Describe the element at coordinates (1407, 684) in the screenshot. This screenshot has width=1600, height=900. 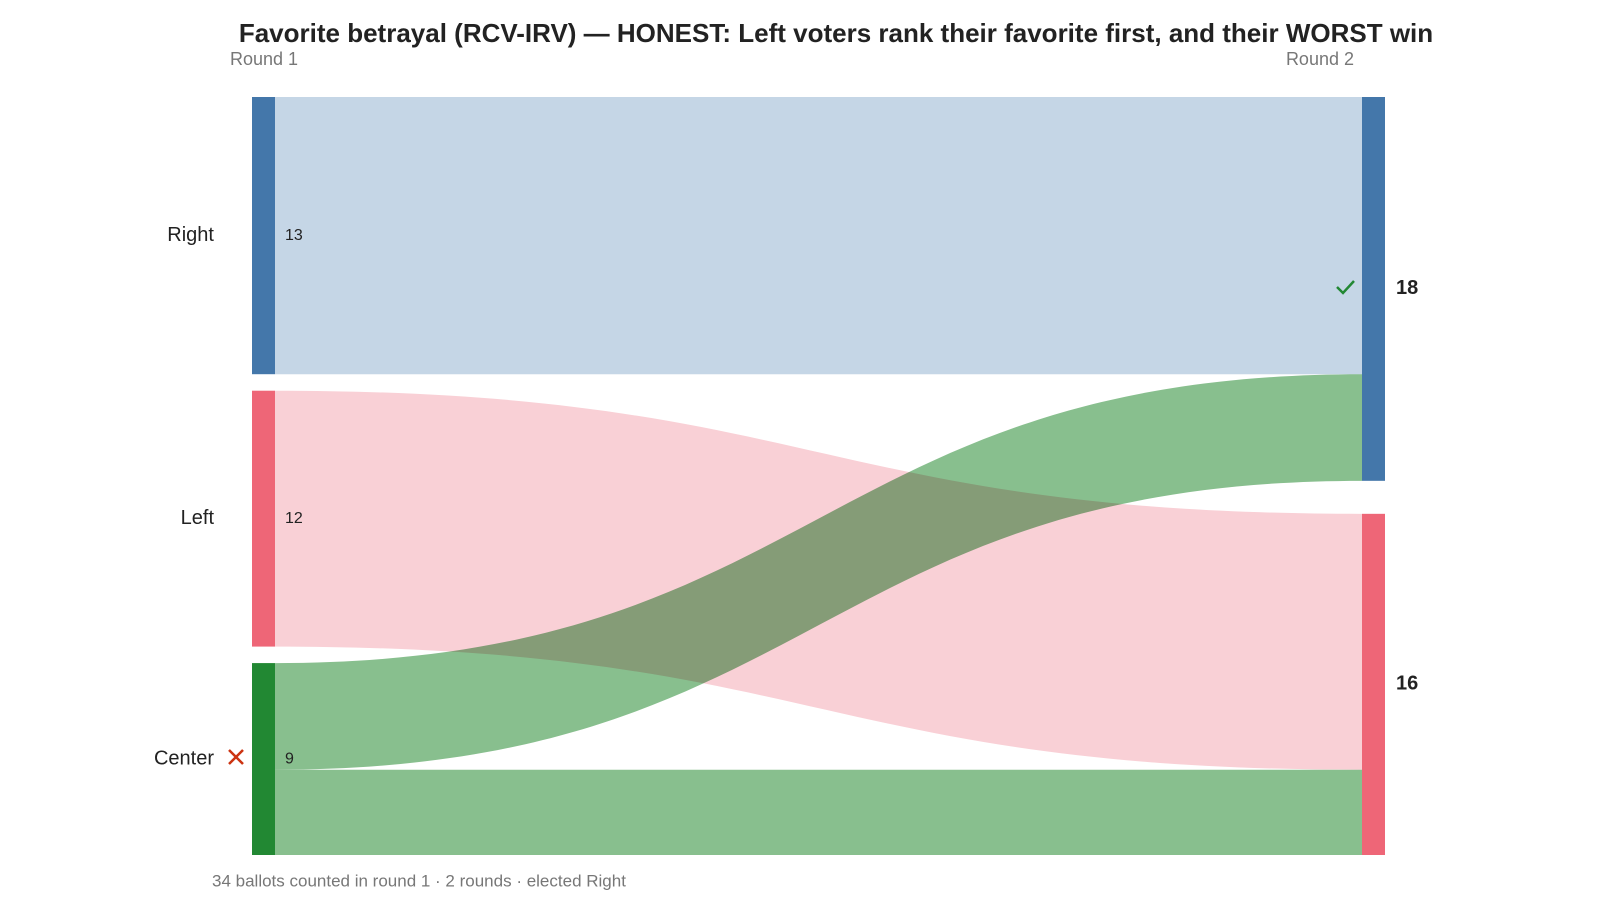
I see `value-label: 16` at that location.